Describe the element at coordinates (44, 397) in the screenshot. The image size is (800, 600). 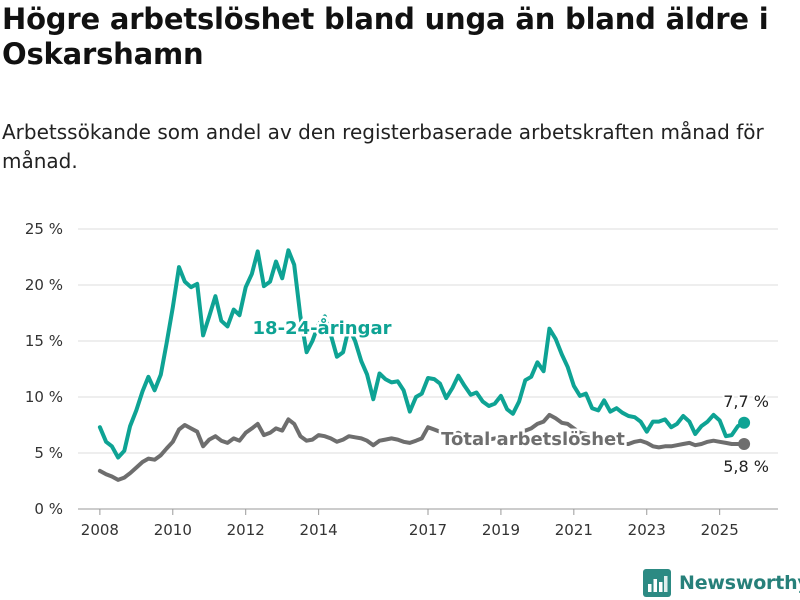
I see `y-tick-label: 10 %` at that location.